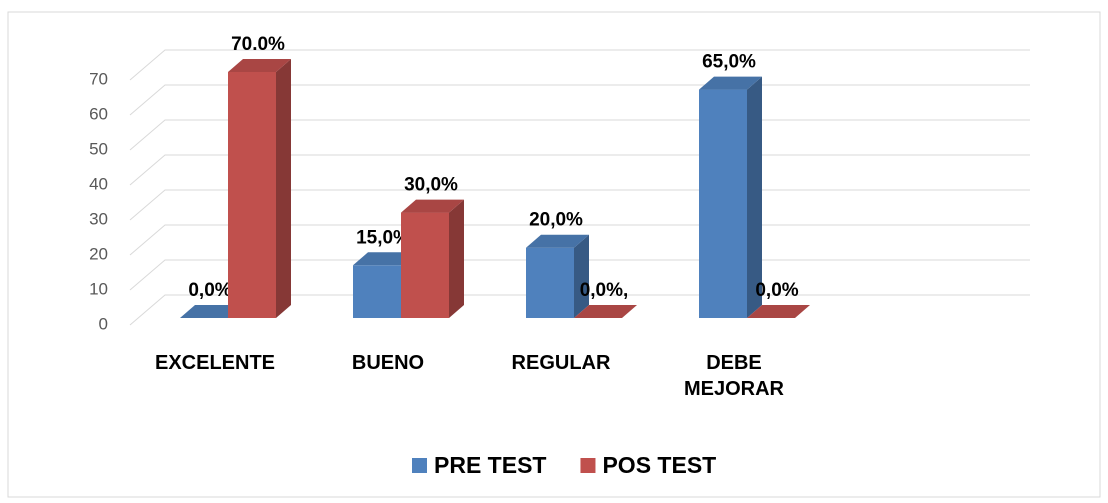 This screenshot has width=1108, height=503. I want to click on data-label: 15,0%, so click(383, 237).